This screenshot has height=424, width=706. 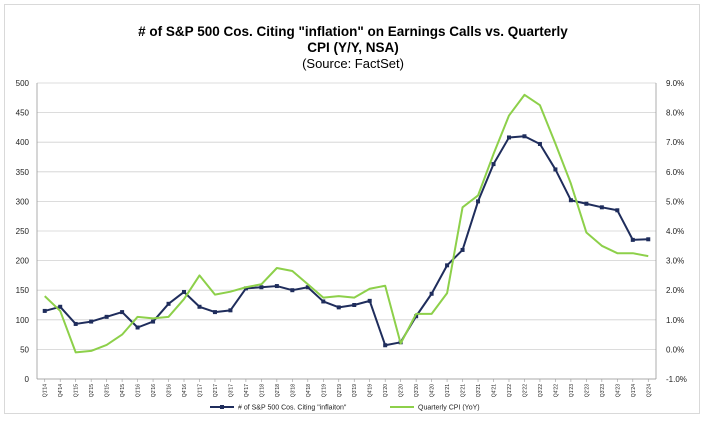 I want to click on x-tick-label: Q2'16, so click(x=154, y=390).